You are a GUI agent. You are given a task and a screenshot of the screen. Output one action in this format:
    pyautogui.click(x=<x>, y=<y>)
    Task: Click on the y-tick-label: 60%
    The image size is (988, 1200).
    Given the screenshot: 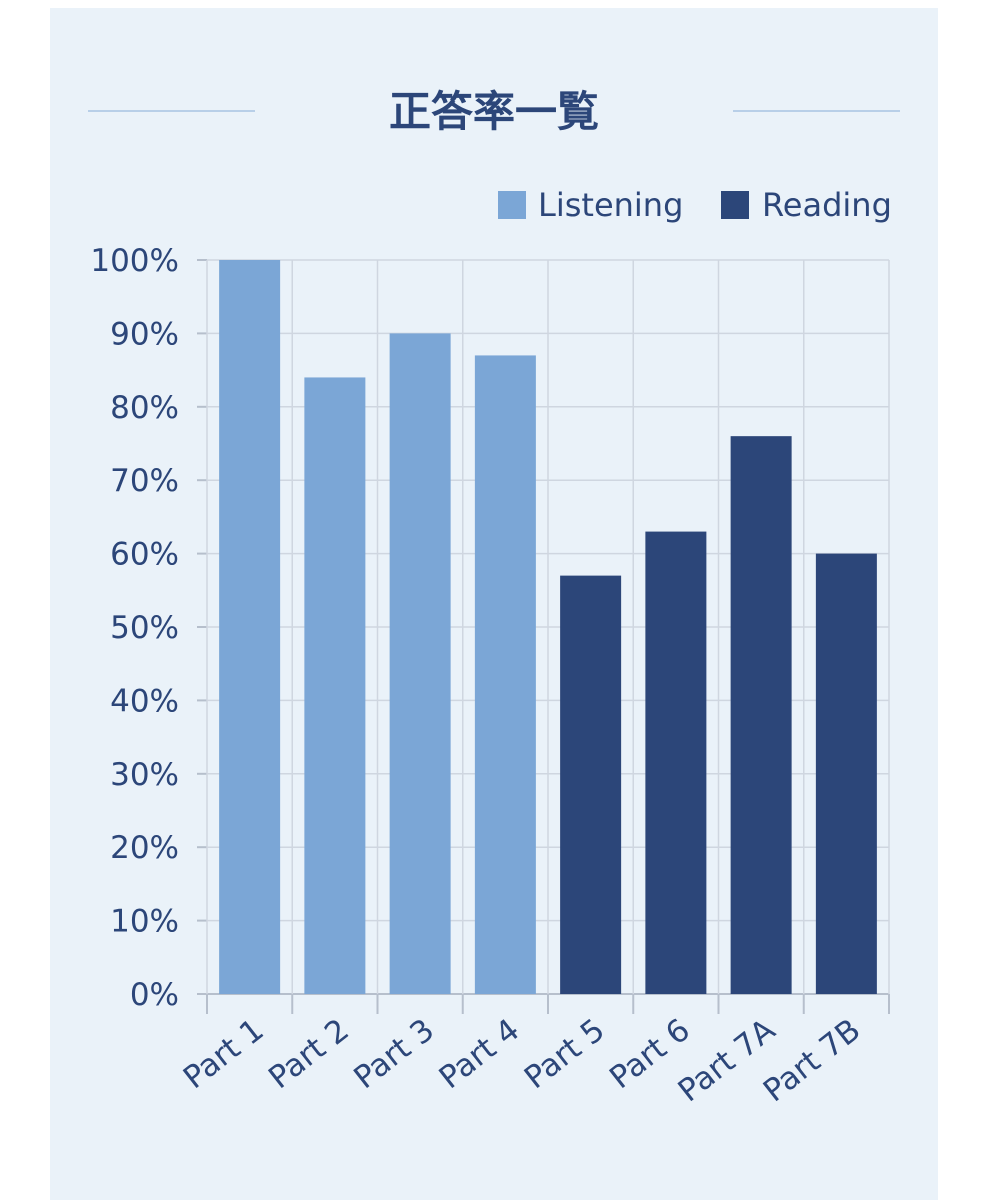 What is the action you would take?
    pyautogui.click(x=144, y=555)
    